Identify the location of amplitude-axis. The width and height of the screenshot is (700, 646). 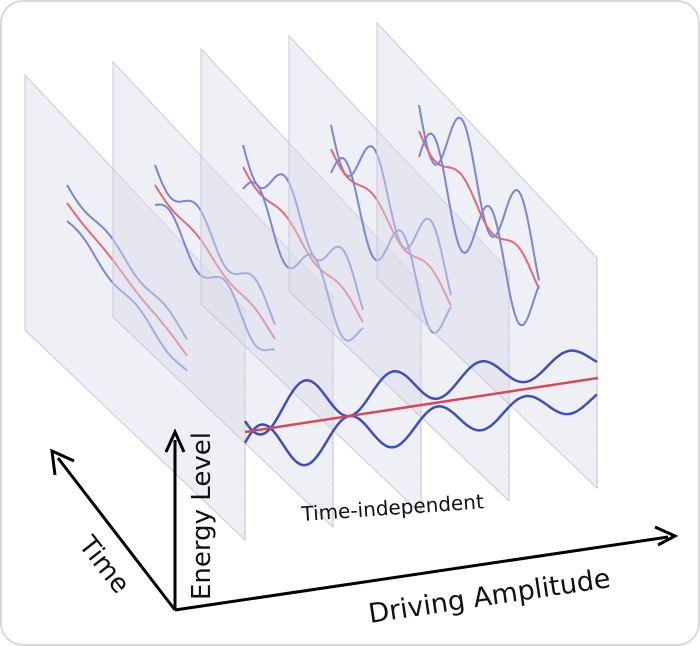
(421, 573).